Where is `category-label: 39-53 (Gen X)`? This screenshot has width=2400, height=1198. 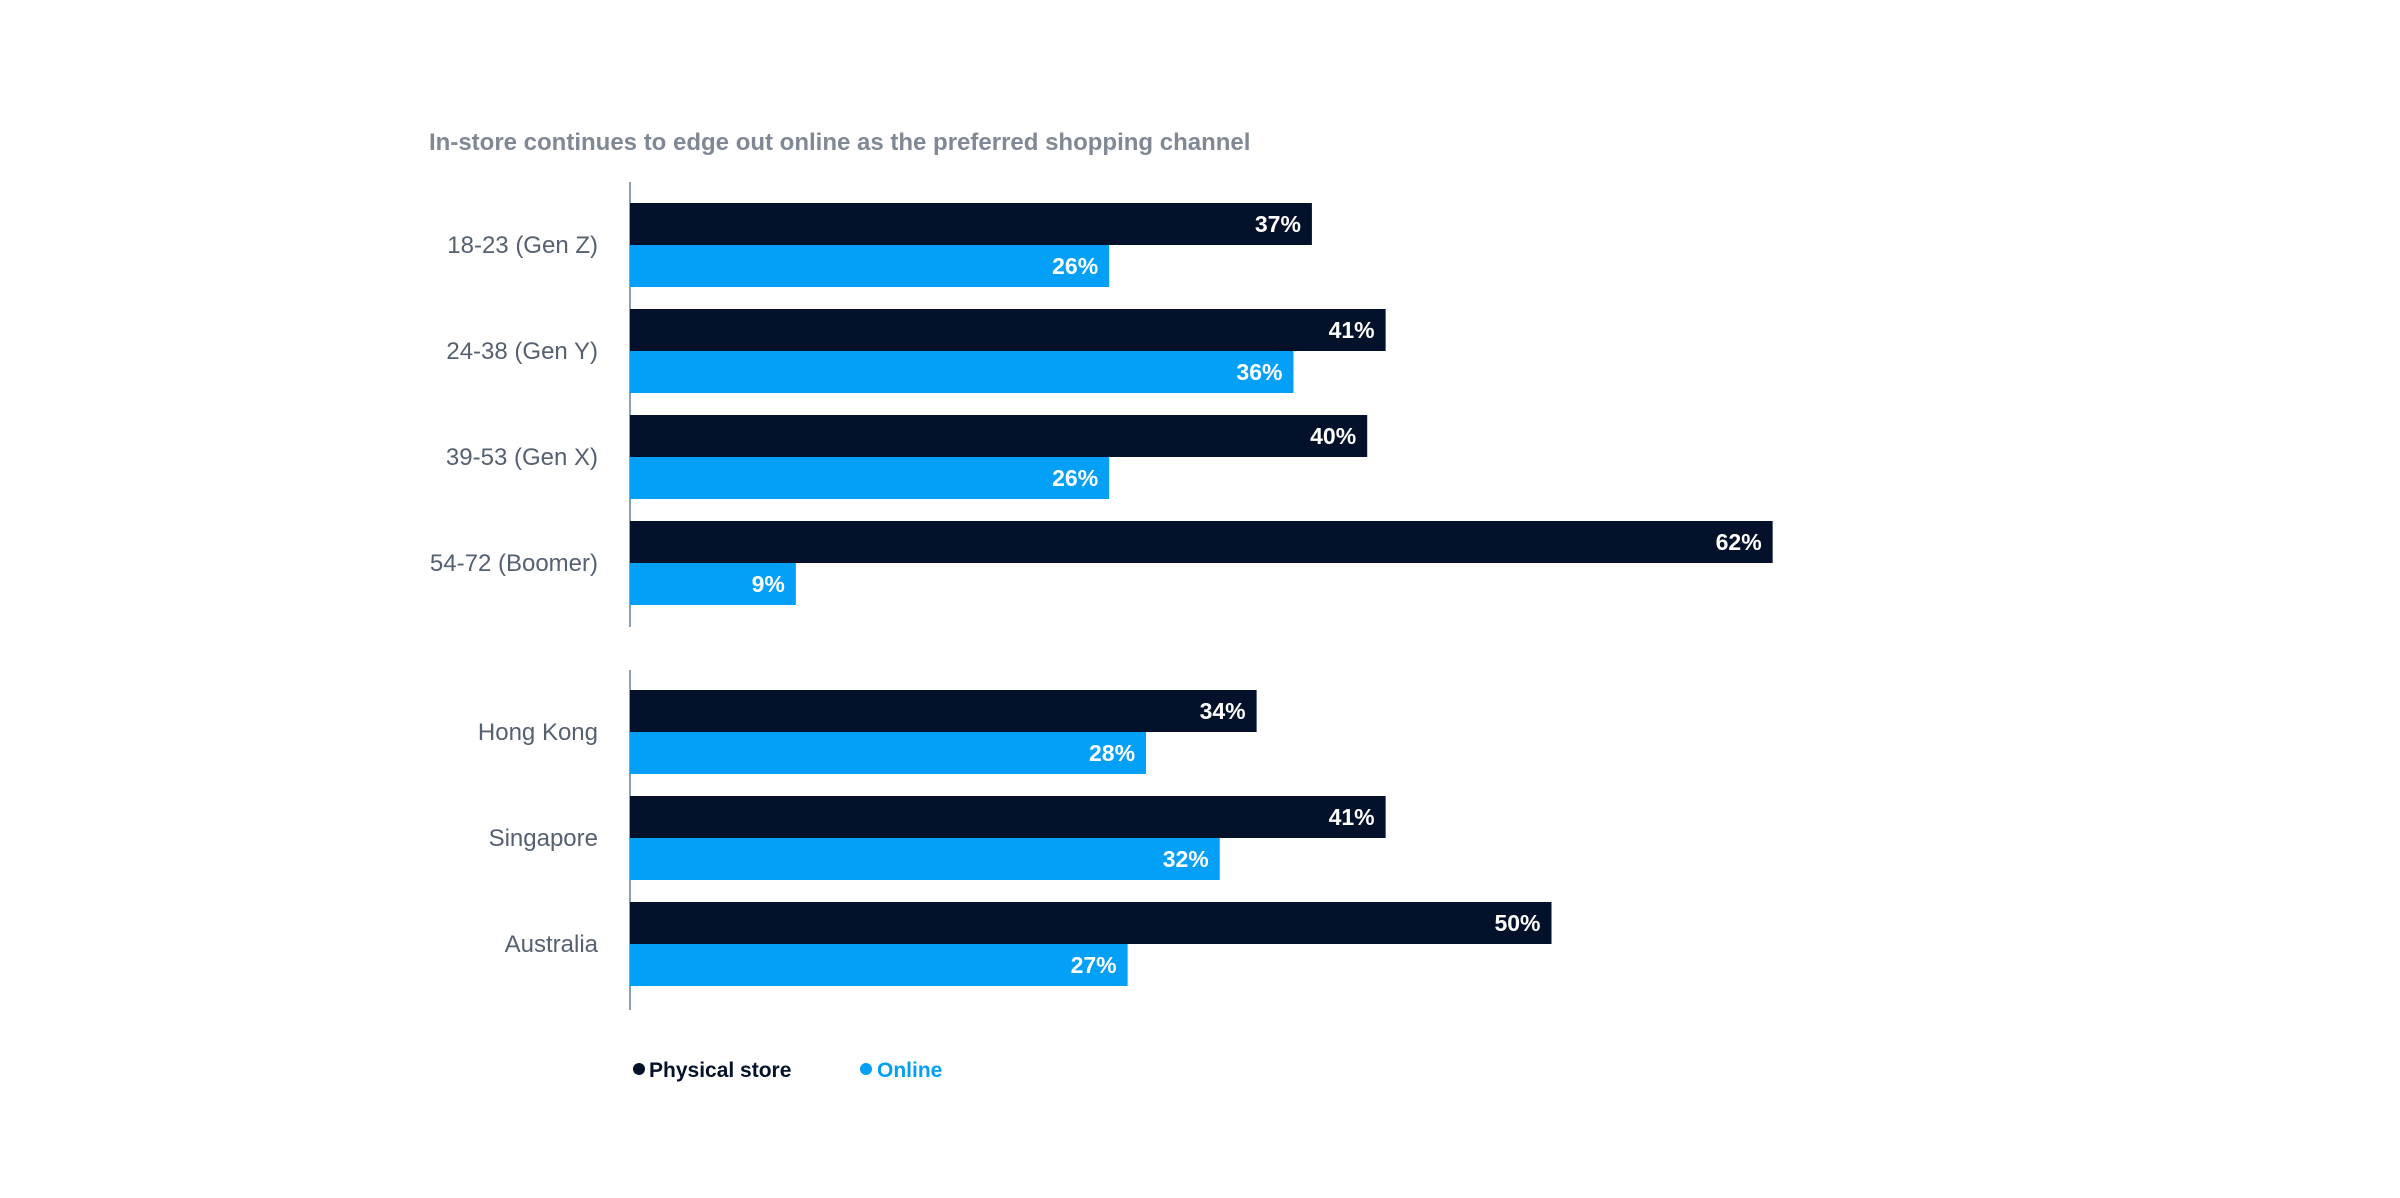 category-label: 39-53 (Gen X) is located at coordinates (522, 457).